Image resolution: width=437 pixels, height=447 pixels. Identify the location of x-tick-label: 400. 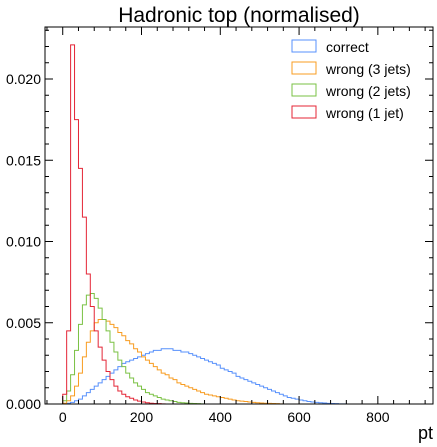
(221, 417).